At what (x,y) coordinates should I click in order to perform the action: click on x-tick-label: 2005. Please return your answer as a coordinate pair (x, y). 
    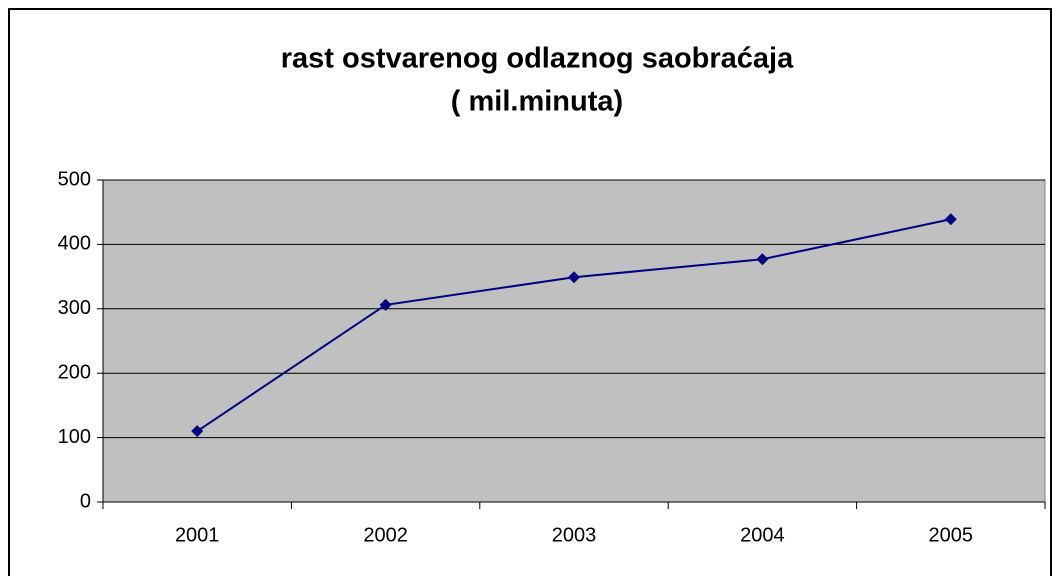
    Looking at the image, I should click on (951, 535).